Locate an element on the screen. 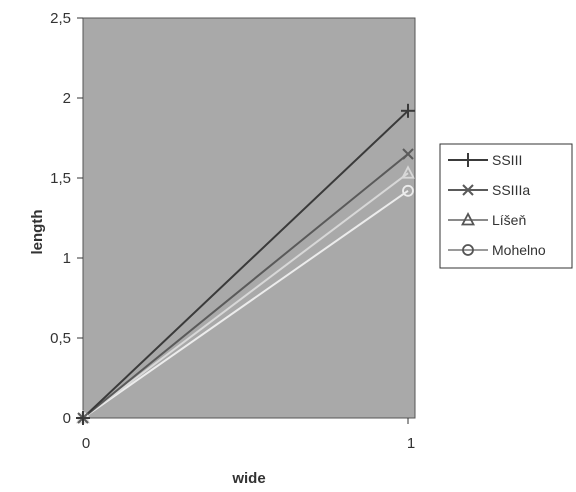  legend-item: SSIII is located at coordinates (485, 160).